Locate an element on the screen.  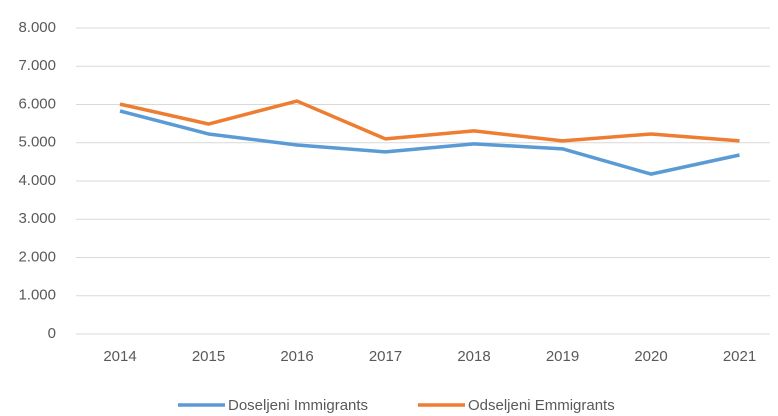
x-tick-label: 2015 is located at coordinates (208, 356).